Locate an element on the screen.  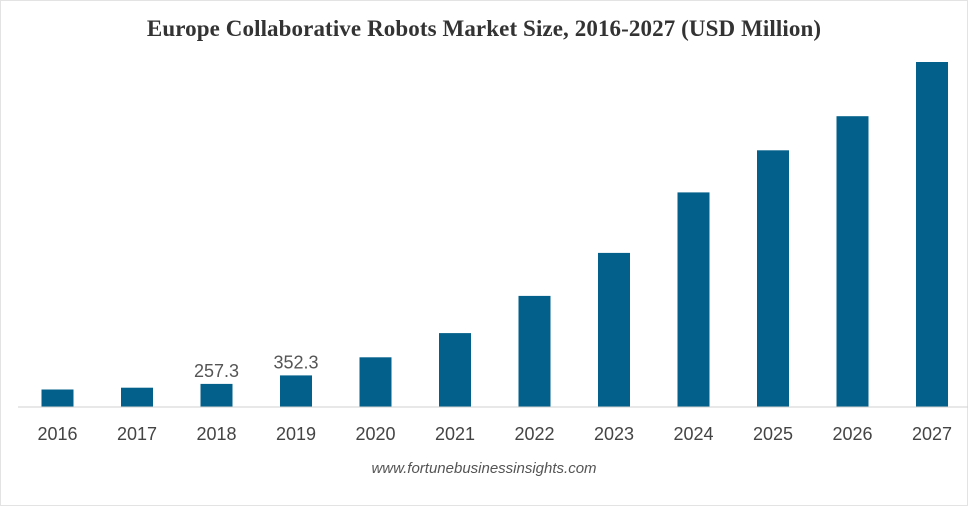
x-tick-label-2023: 2023 is located at coordinates (614, 434).